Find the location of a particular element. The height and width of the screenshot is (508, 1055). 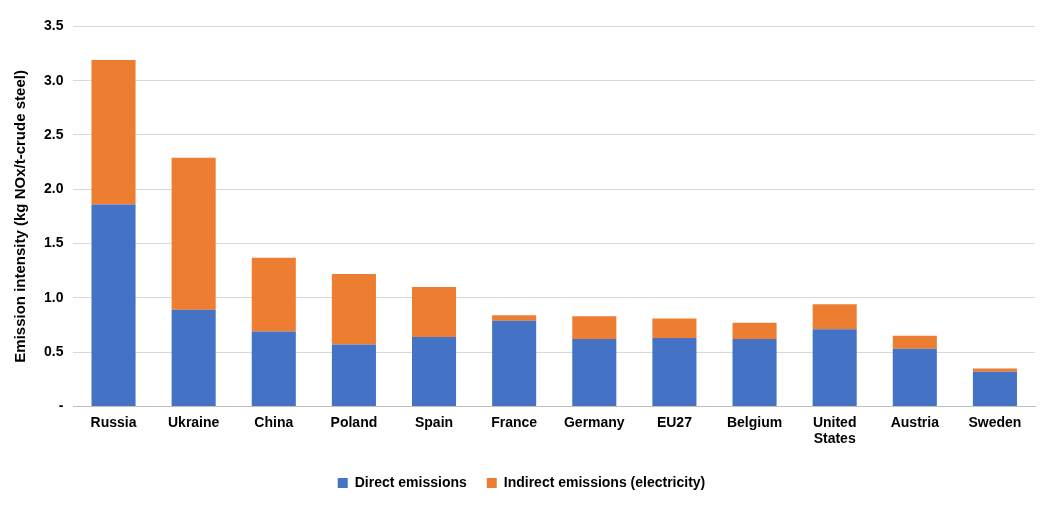

y-tick-label: 1.5 is located at coordinates (53, 242).